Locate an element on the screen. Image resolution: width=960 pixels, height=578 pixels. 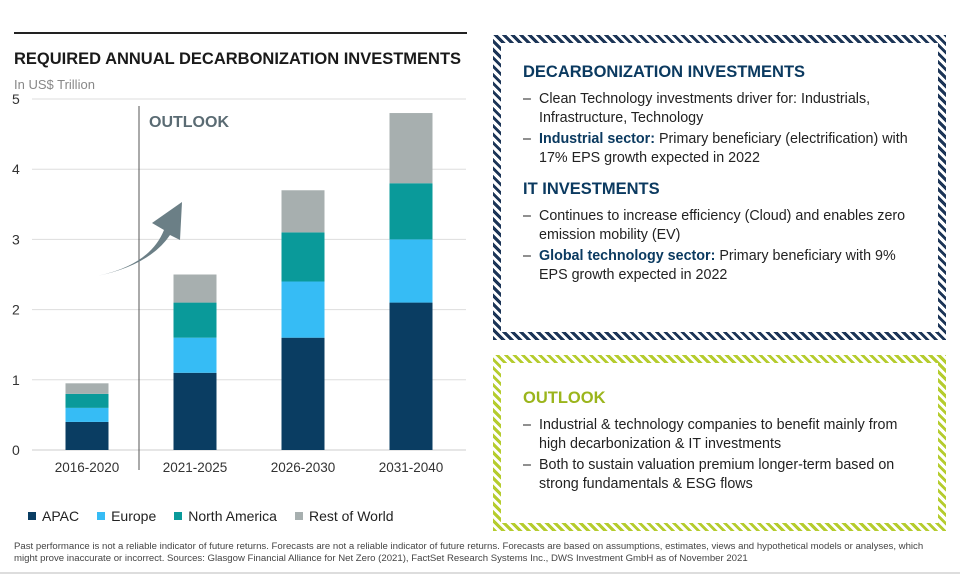
legend-label: Rest of World is located at coordinates (351, 516).